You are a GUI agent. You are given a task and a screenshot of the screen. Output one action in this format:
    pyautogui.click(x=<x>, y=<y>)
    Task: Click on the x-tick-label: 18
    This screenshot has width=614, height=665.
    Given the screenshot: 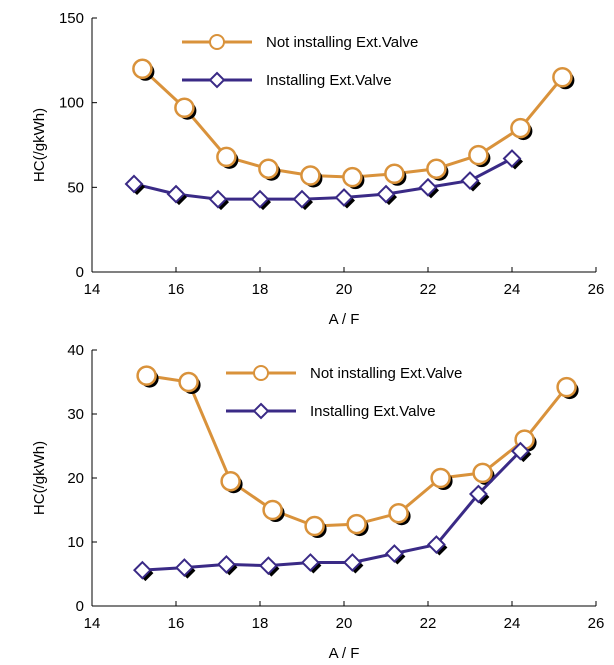 What is the action you would take?
    pyautogui.click(x=260, y=623)
    